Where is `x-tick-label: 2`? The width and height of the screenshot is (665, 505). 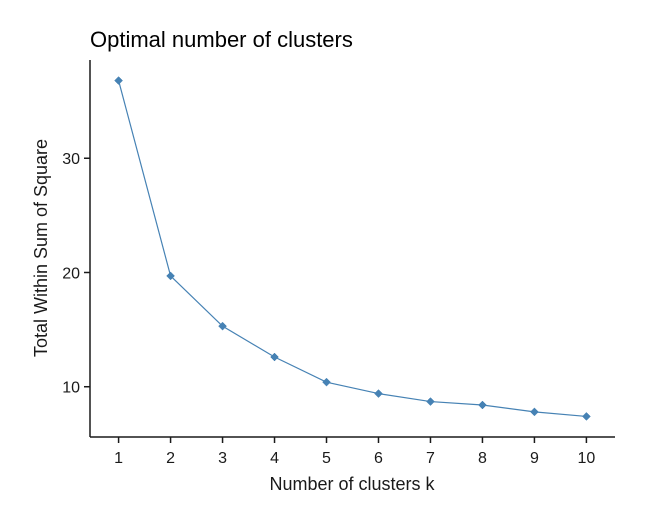
x-tick-label: 2 is located at coordinates (170, 458).